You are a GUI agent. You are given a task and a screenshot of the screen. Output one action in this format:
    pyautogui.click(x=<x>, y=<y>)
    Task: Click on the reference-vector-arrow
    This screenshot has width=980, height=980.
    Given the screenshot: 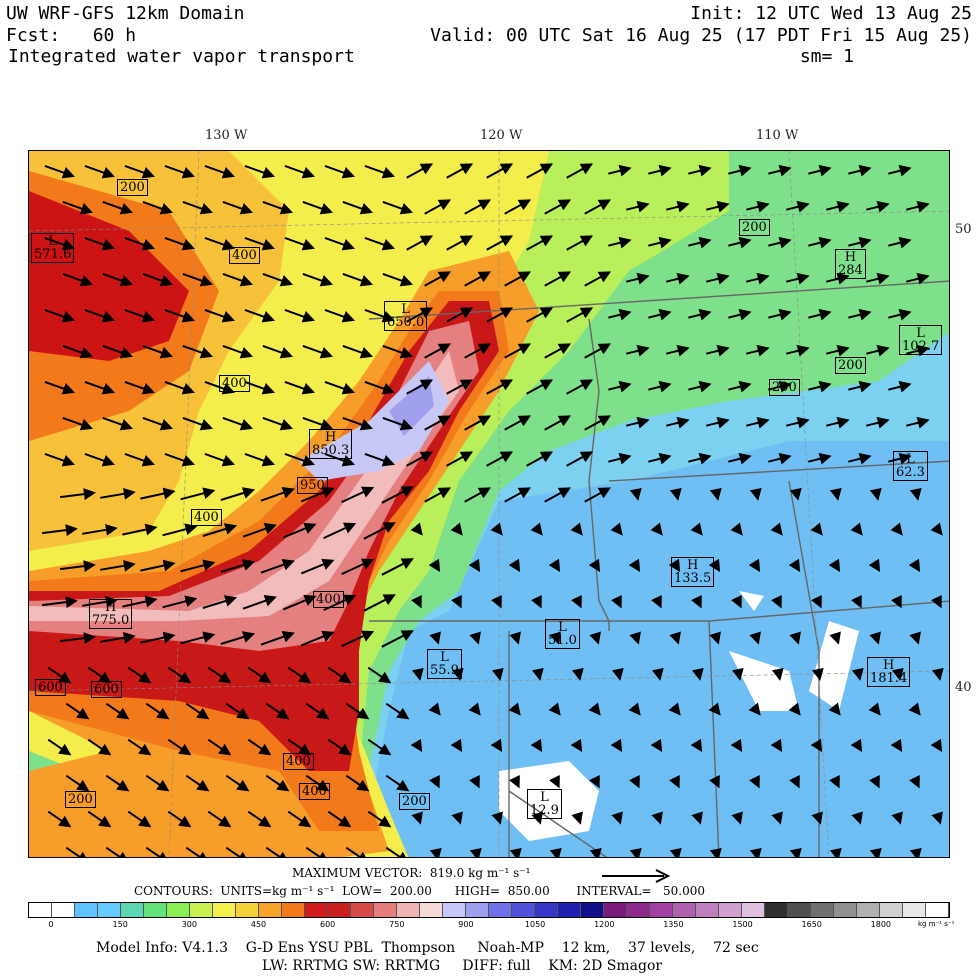 What is the action you would take?
    pyautogui.click(x=636, y=876)
    